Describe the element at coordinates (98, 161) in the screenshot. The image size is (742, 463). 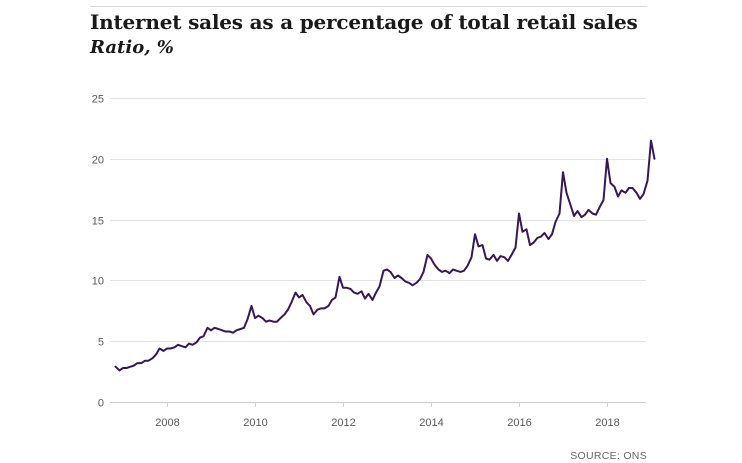
I see `y-tick-label: 20` at that location.